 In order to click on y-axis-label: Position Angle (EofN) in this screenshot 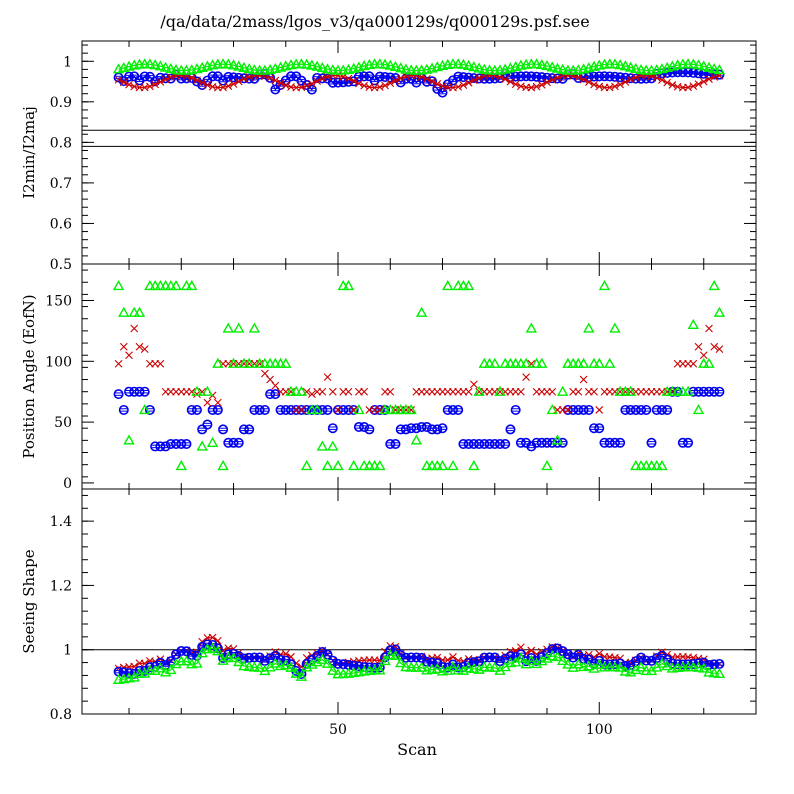, I will do `click(29, 376)`.